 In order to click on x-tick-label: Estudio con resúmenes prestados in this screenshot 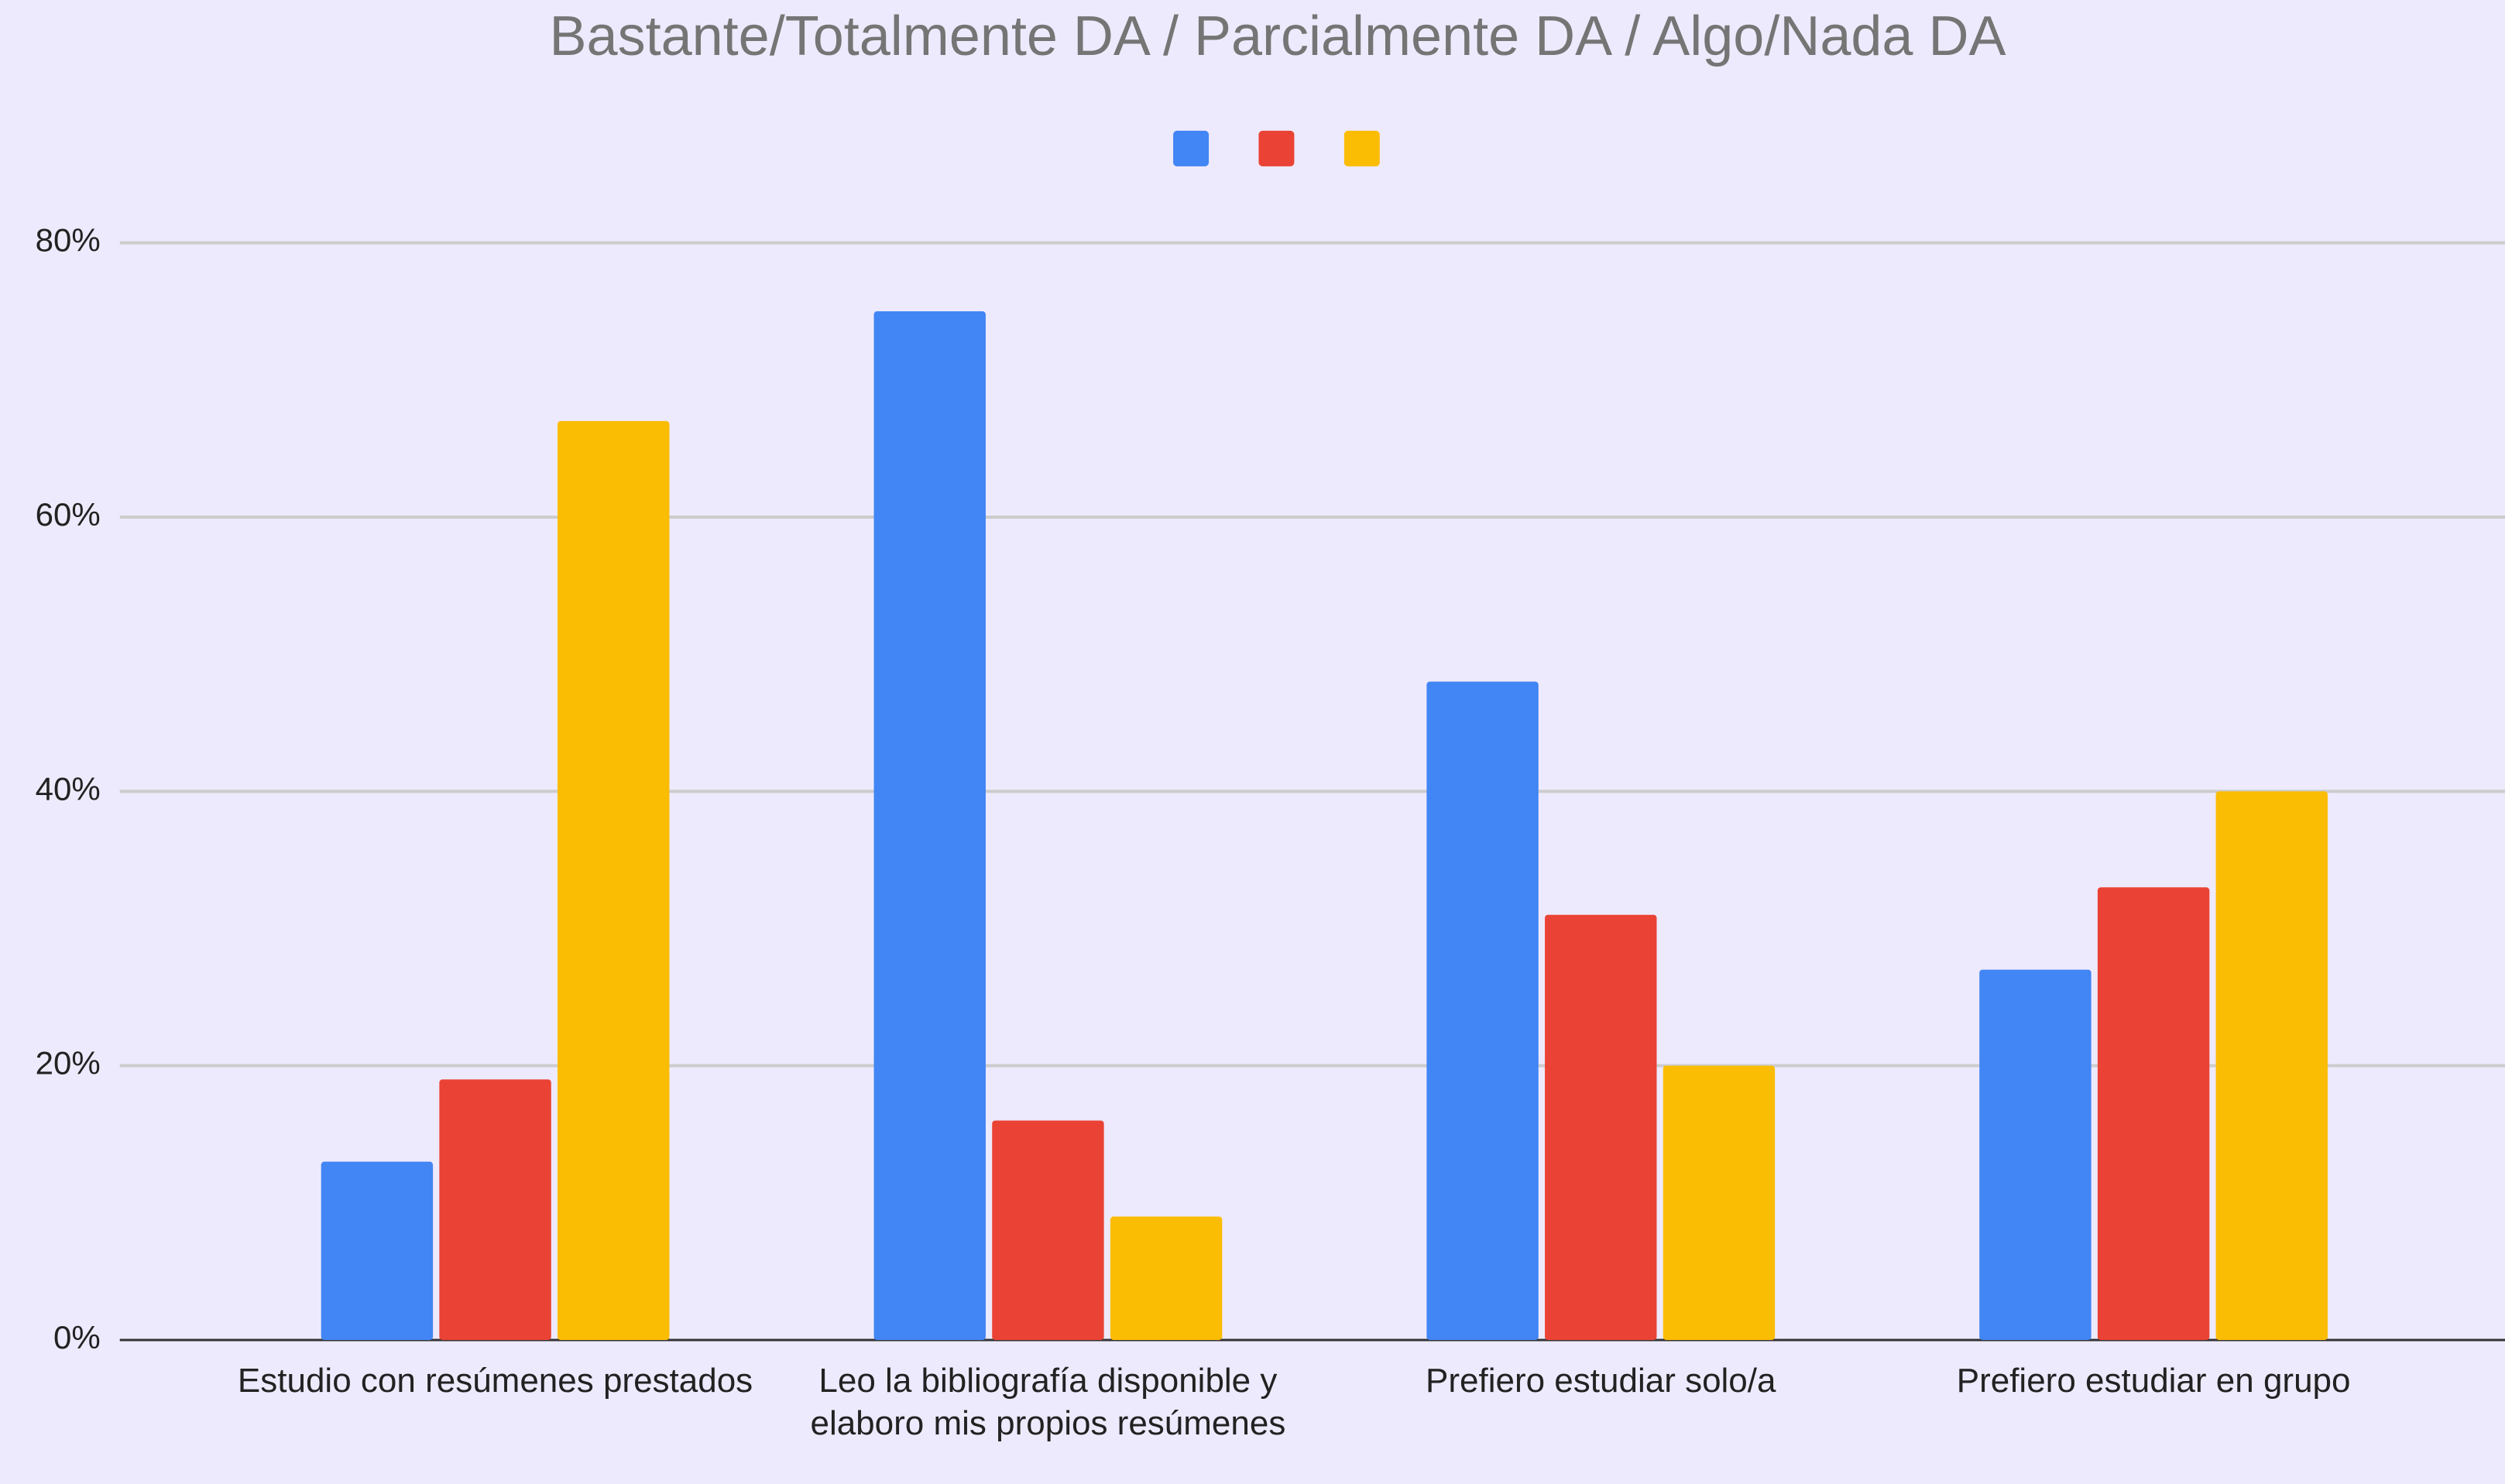, I will do `click(495, 1380)`.